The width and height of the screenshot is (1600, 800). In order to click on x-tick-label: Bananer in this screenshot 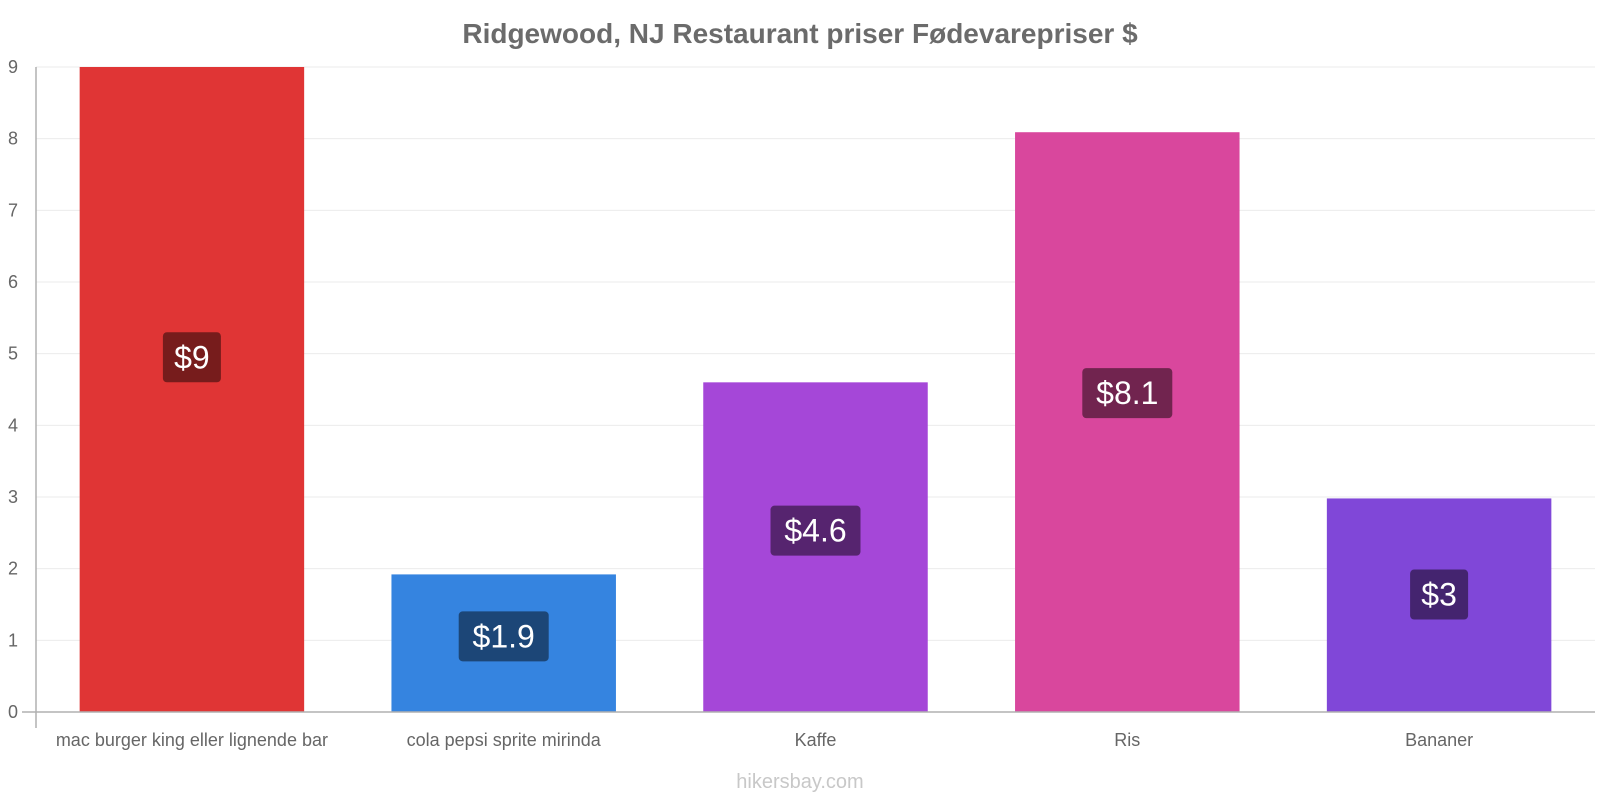, I will do `click(1439, 740)`.